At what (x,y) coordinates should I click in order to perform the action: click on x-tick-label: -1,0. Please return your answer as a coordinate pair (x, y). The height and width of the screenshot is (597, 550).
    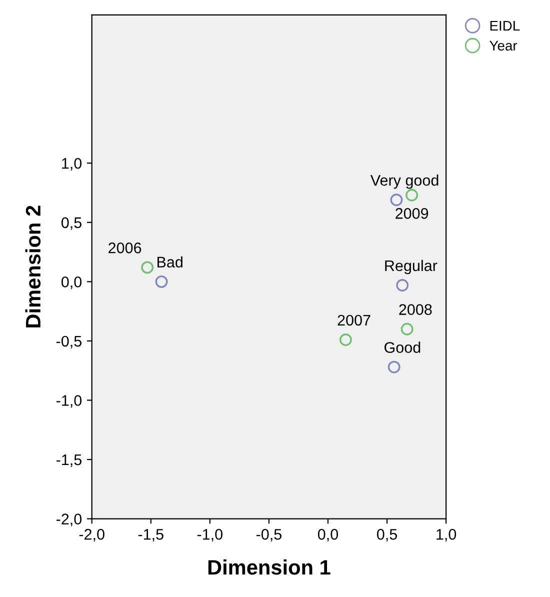
    Looking at the image, I should click on (209, 535).